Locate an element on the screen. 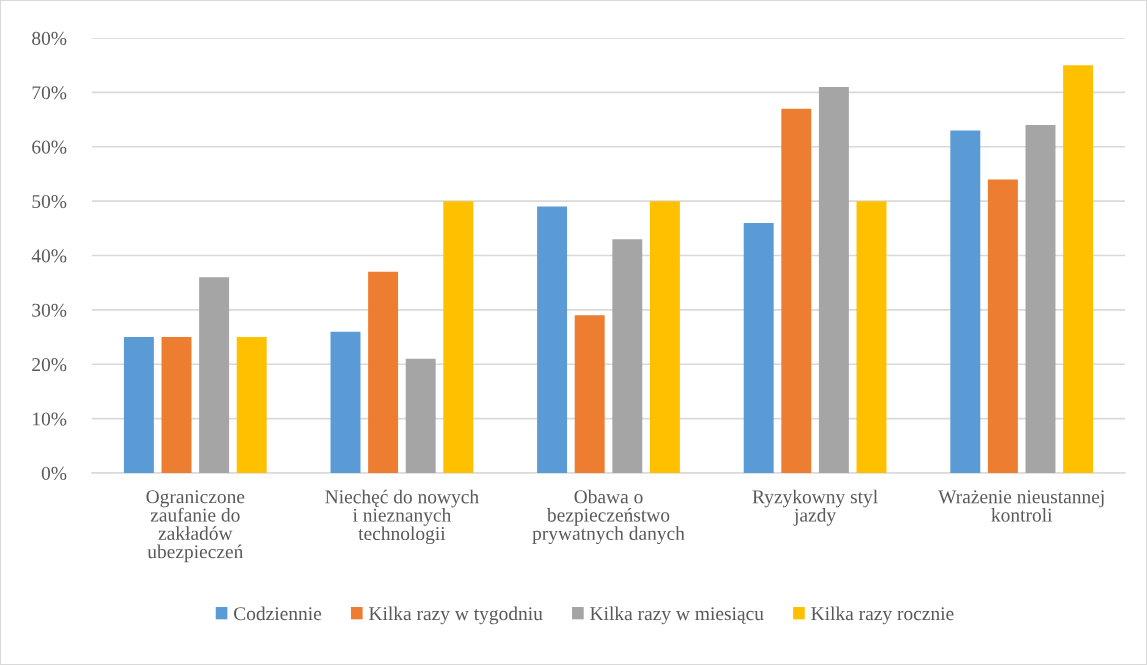 Image resolution: width=1147 pixels, height=665 pixels. y-tick-label: 70% is located at coordinates (49, 93).